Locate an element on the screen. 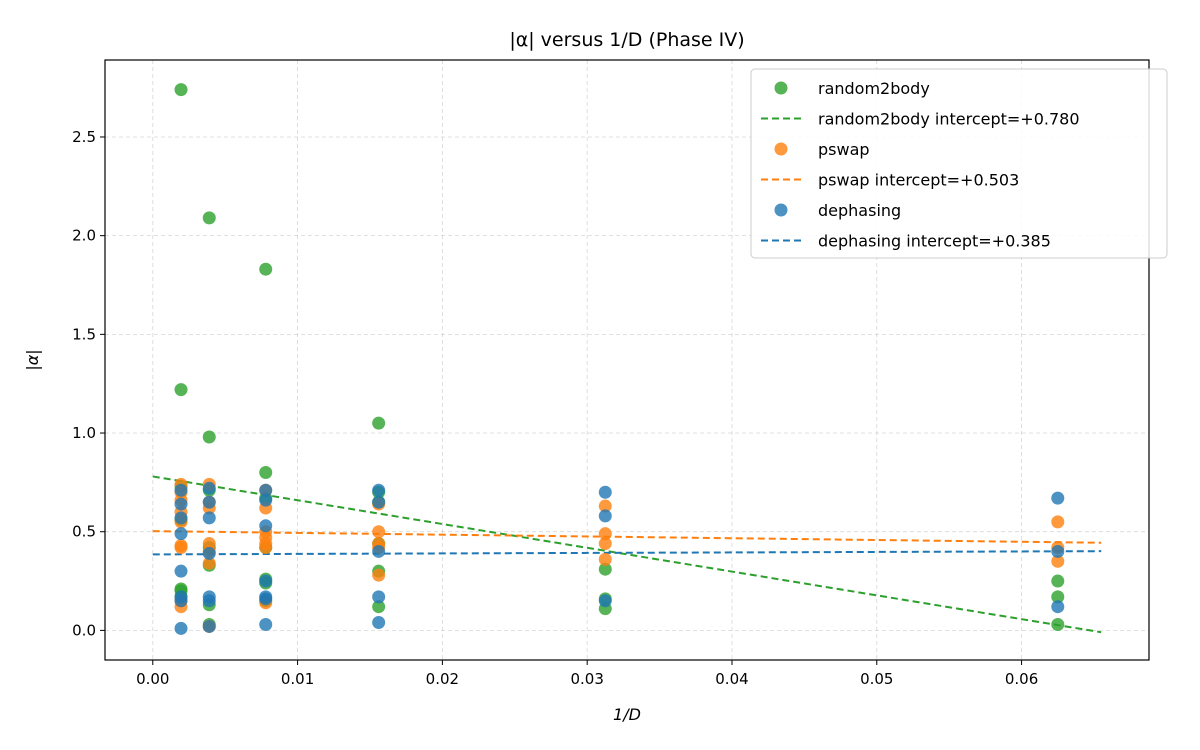 This screenshot has height=750, width=1200. x-tick-label: 0.06 is located at coordinates (1021, 679).